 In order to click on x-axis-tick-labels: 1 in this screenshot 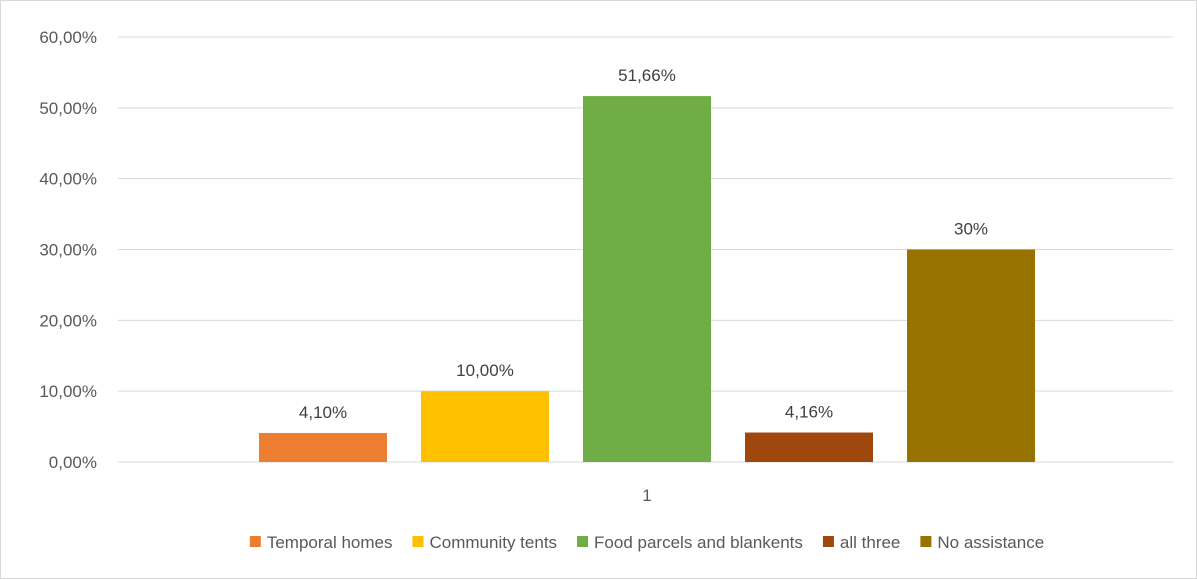, I will do `click(646, 495)`.